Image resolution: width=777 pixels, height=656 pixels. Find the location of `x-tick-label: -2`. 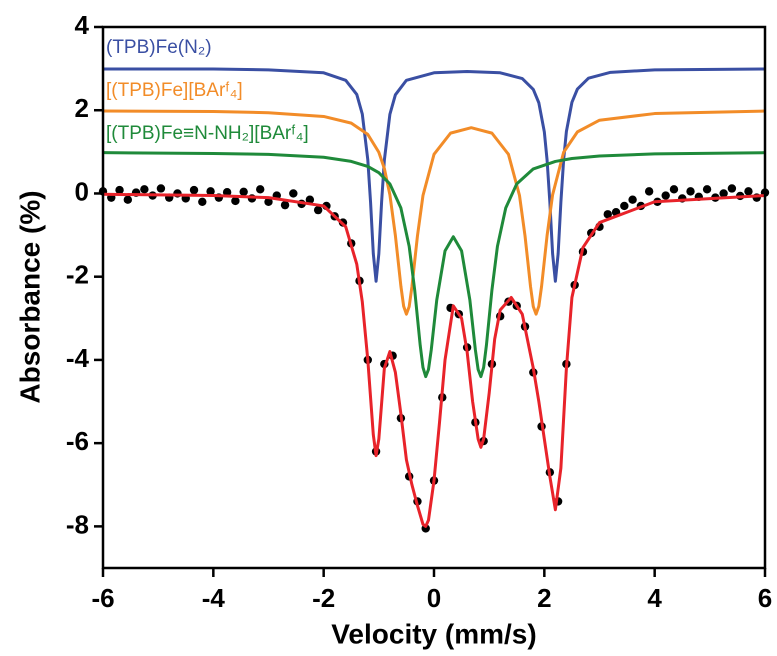

x-tick-label: -2 is located at coordinates (323, 598).